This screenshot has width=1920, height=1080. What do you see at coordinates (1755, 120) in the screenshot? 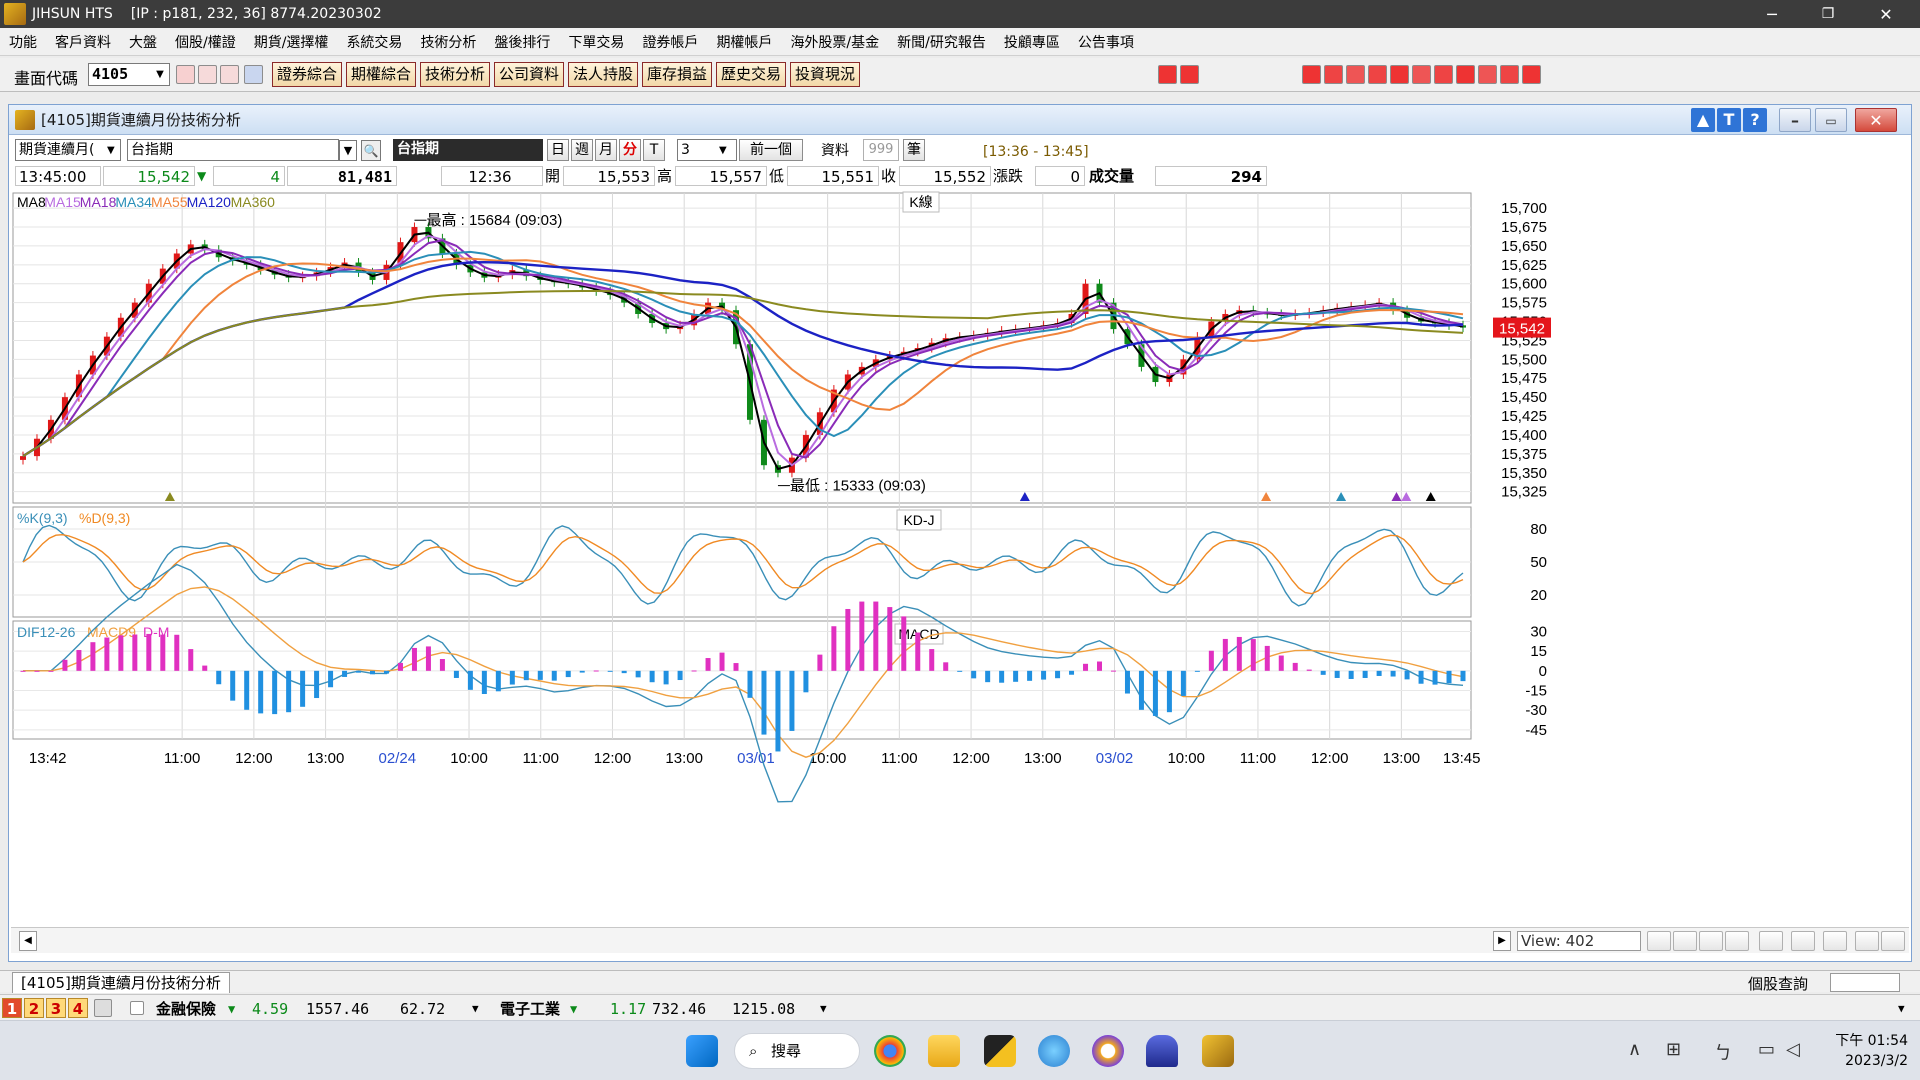
I see `help-icon: ?` at bounding box center [1755, 120].